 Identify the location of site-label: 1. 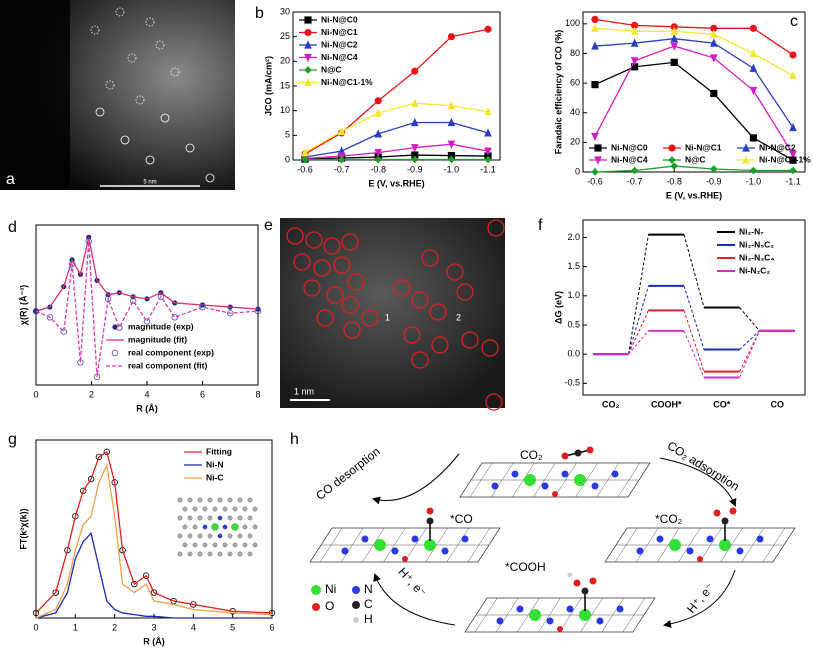
(387, 317).